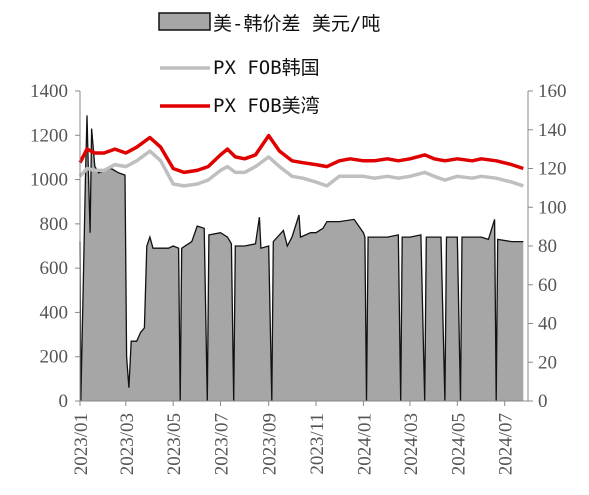 This screenshot has height=495, width=589. What do you see at coordinates (64, 401) in the screenshot?
I see `y-left-tick-label: 0` at bounding box center [64, 401].